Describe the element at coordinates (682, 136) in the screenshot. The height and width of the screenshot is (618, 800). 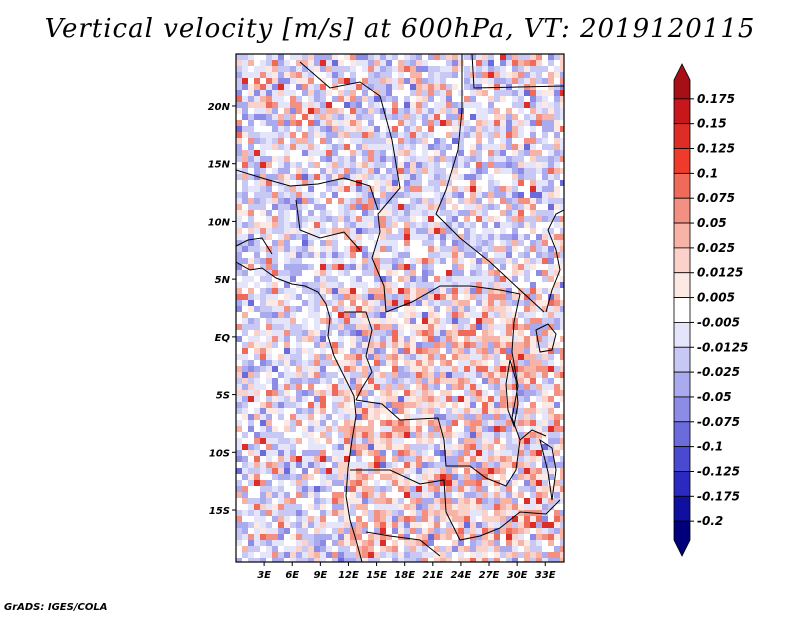
I see `colorbar-swatch` at that location.